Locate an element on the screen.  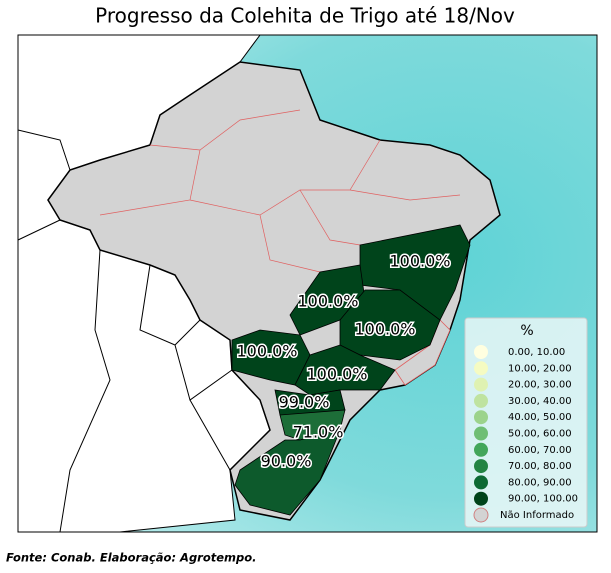
legend-title: % is located at coordinates (526, 331).